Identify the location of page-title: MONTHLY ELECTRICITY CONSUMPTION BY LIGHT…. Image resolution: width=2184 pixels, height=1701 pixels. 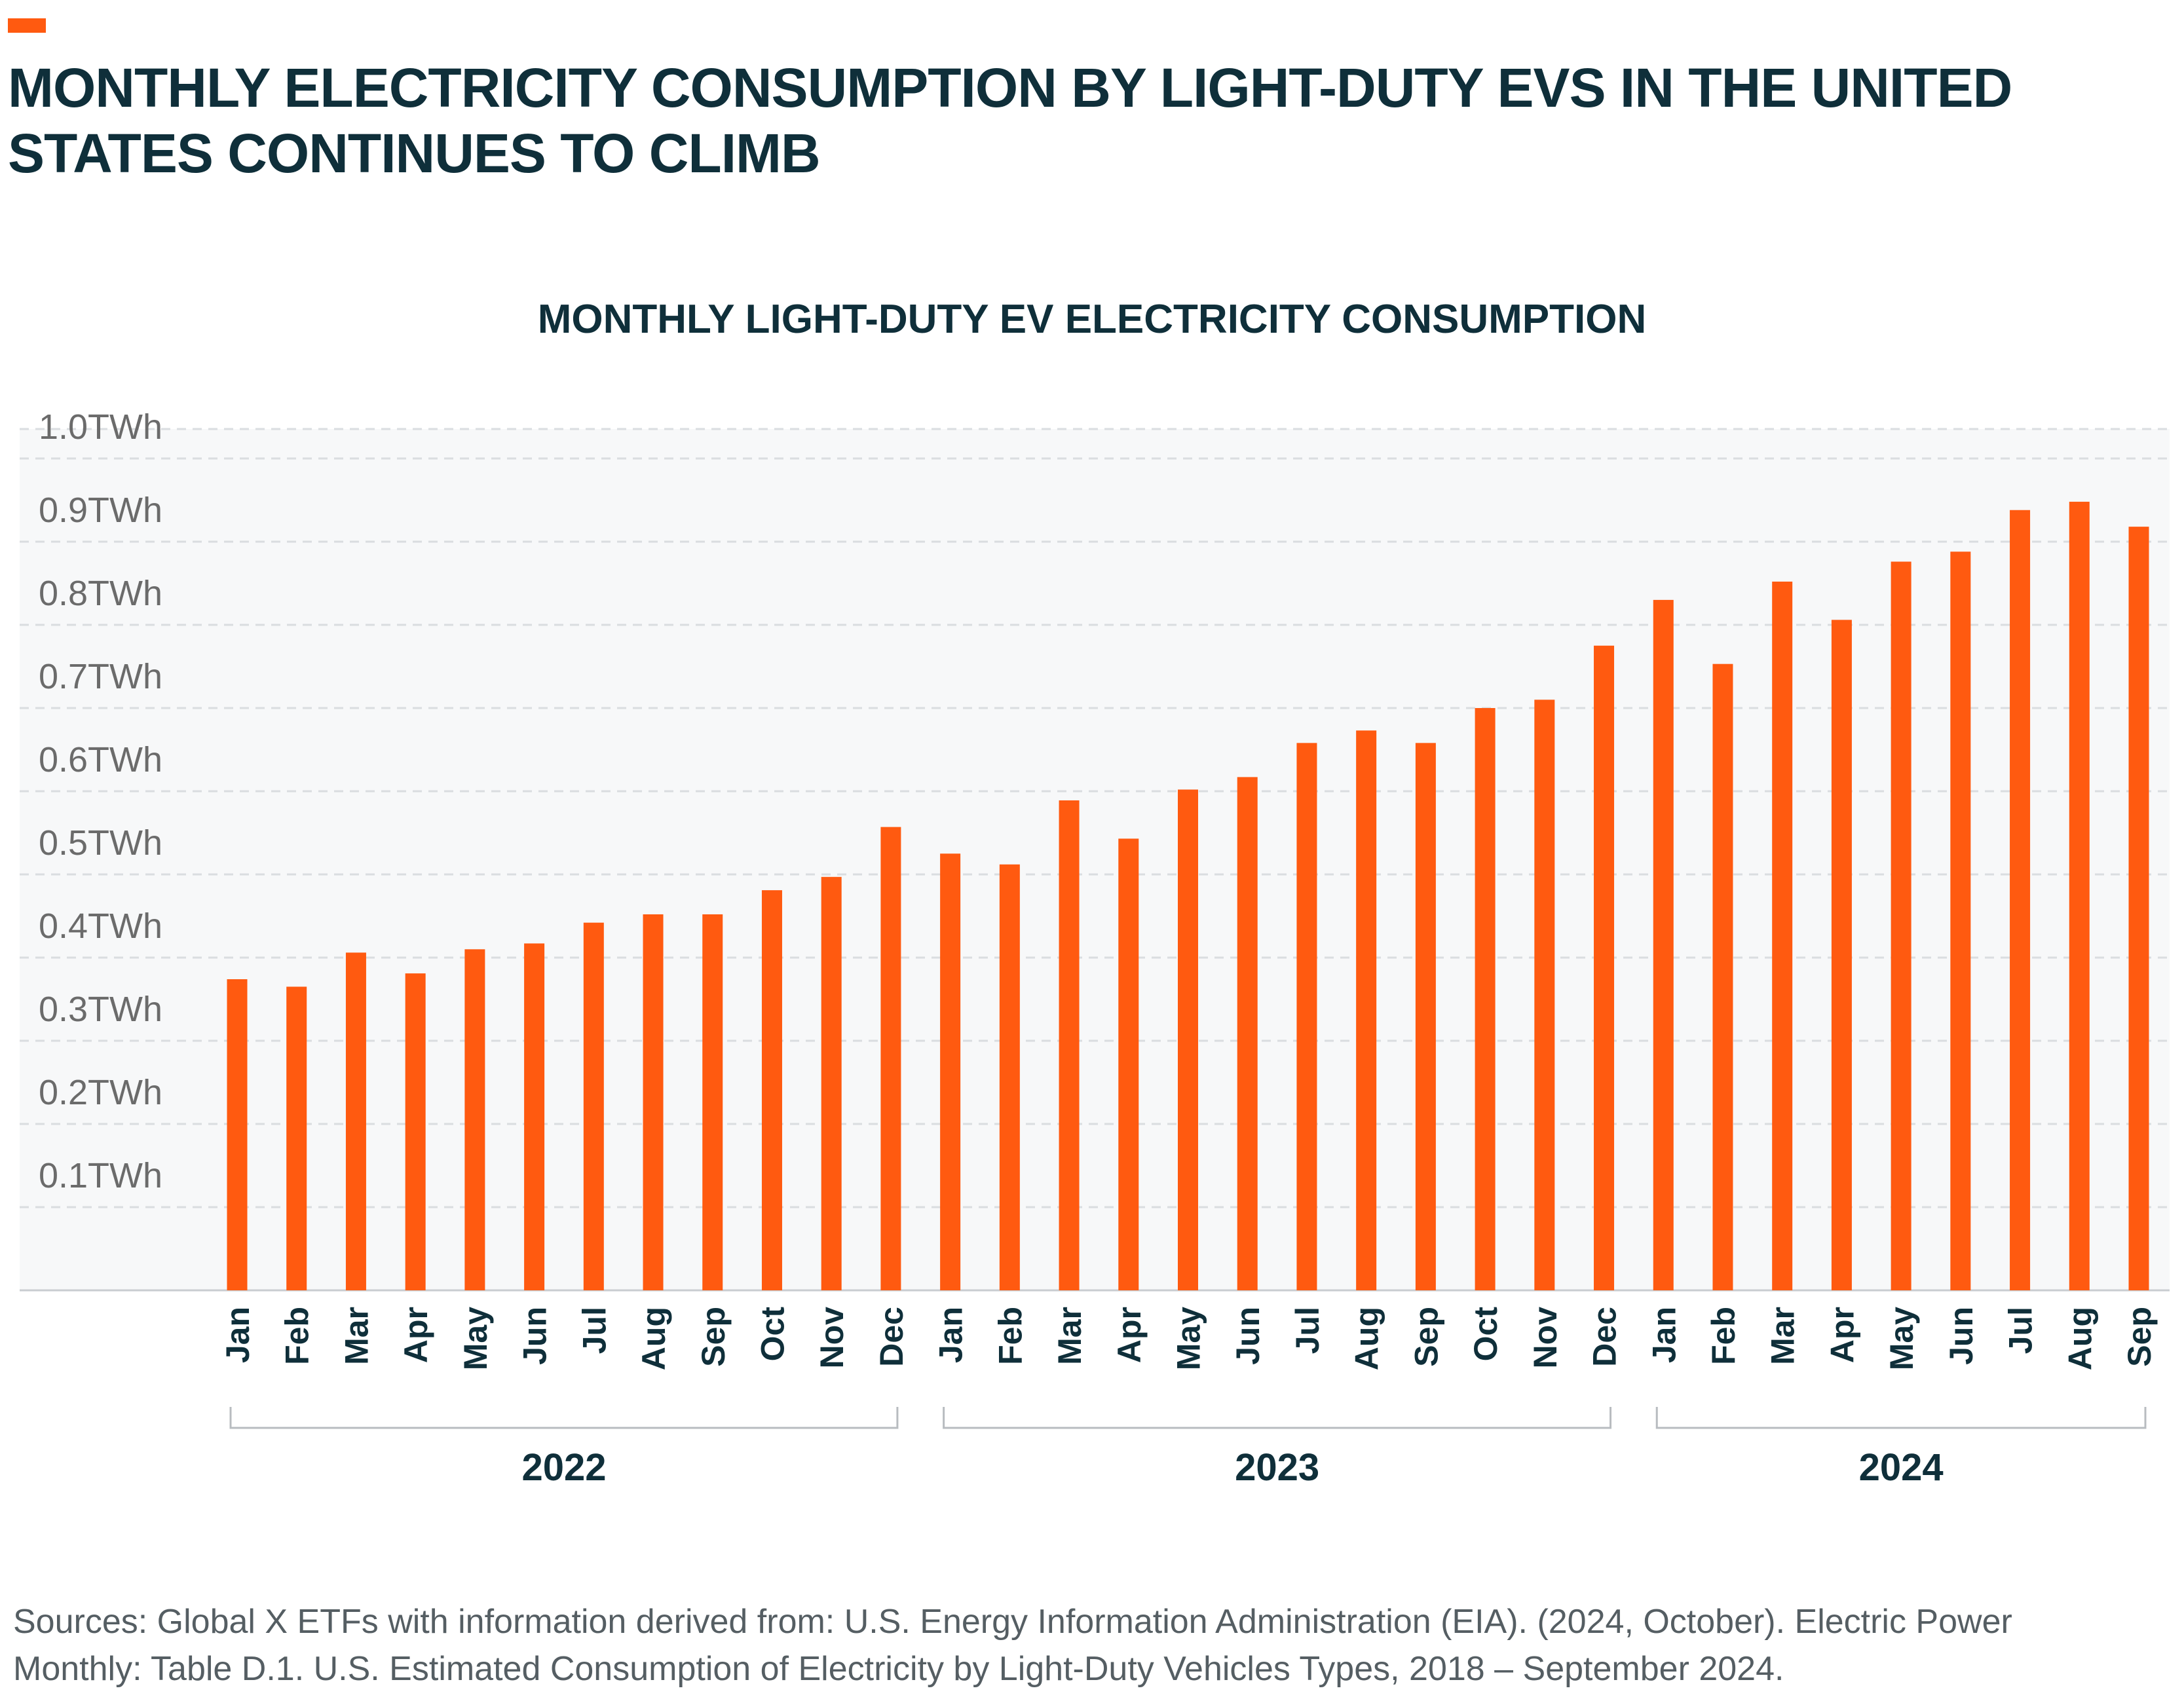
(1010, 121).